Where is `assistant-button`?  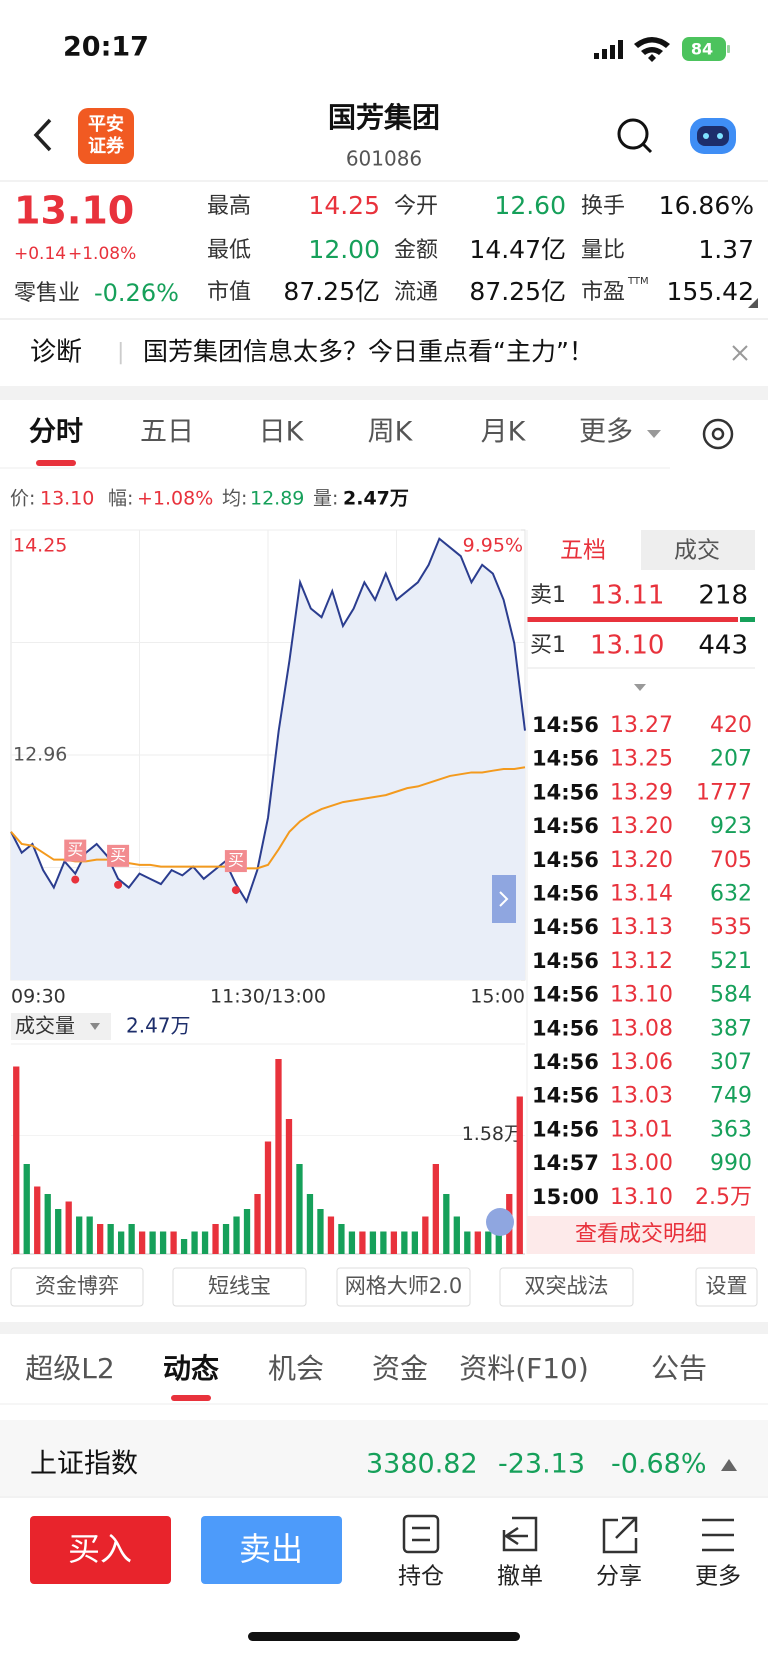 assistant-button is located at coordinates (713, 136).